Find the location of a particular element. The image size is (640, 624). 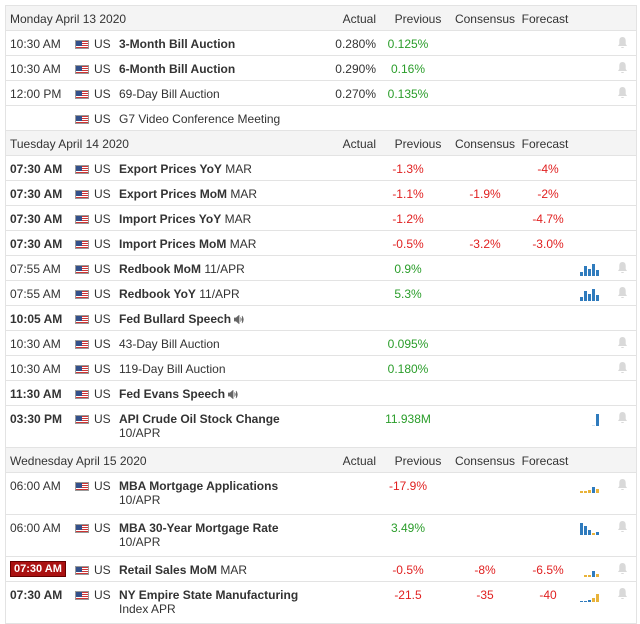

event-name: MBA Mortgage Applications 10/APR is located at coordinates (224, 493).